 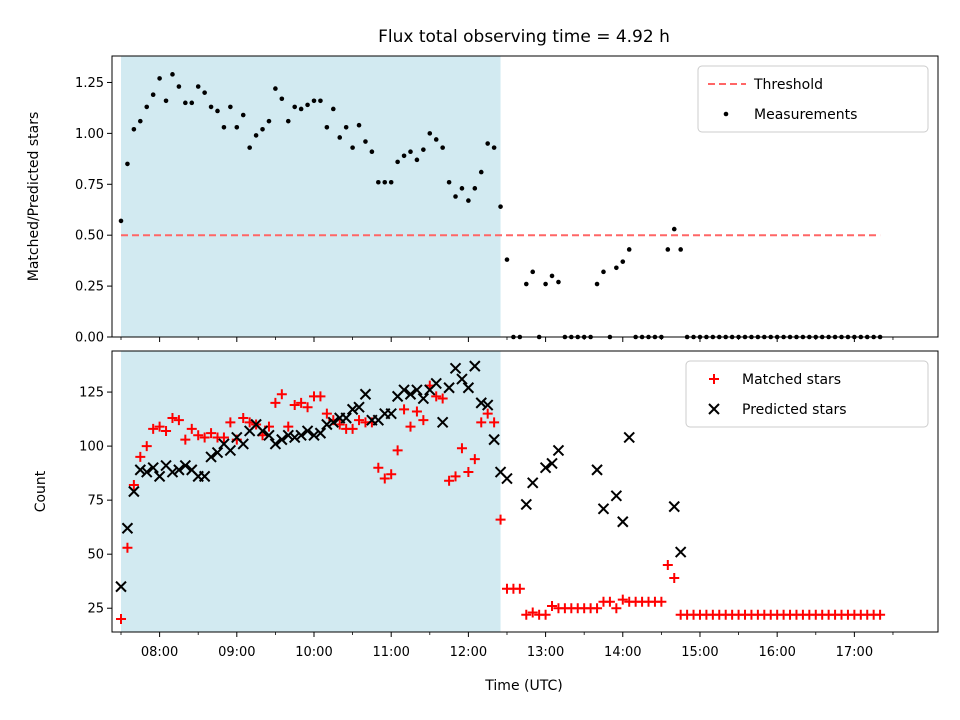 I want to click on x-tick-label: 08:00, so click(x=159, y=652).